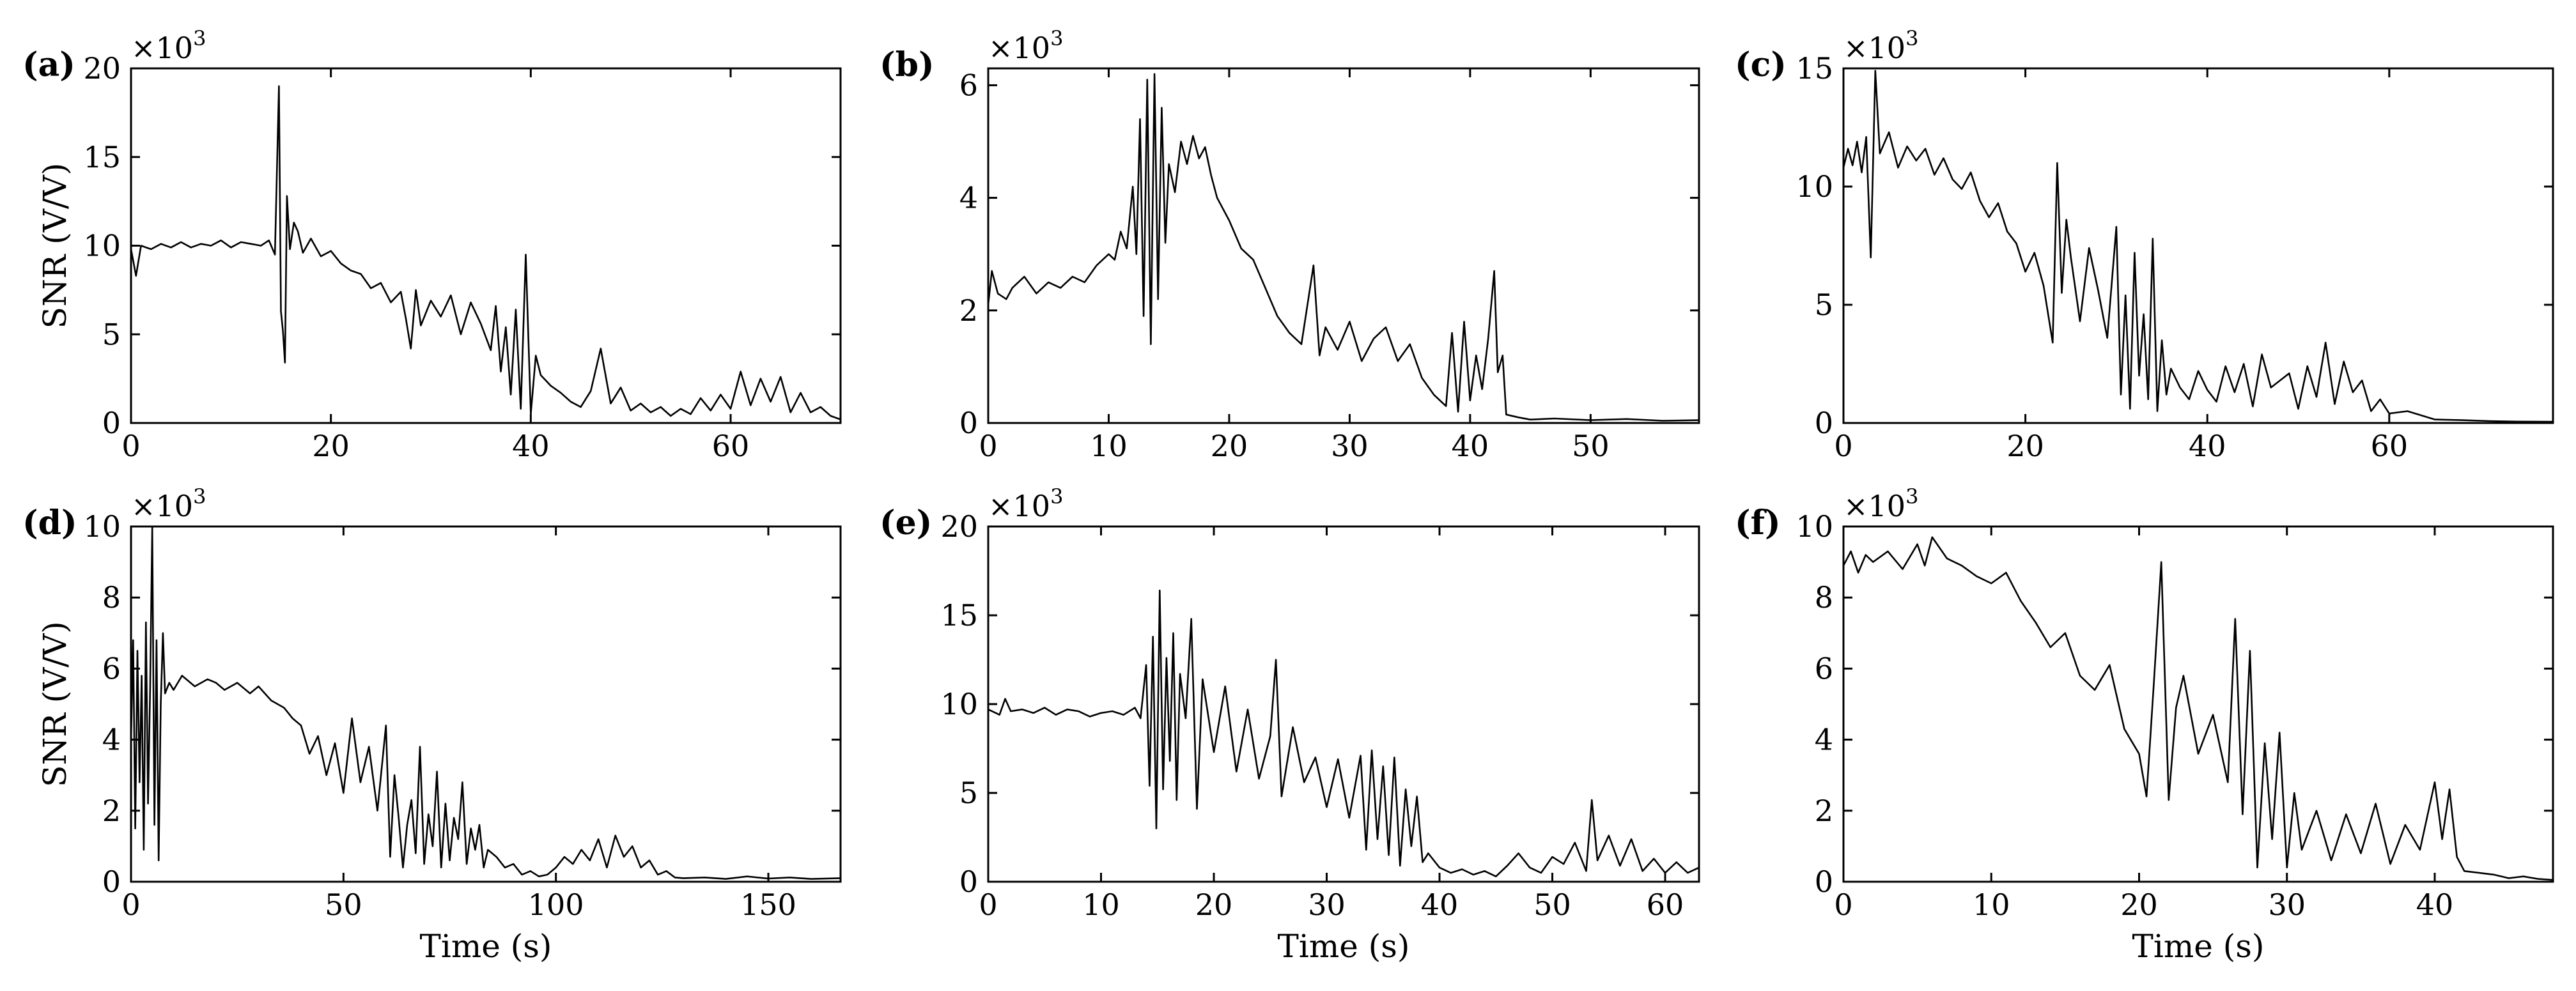 The image size is (2576, 991). What do you see at coordinates (1758, 522) in the screenshot?
I see `panel-label: (f)` at bounding box center [1758, 522].